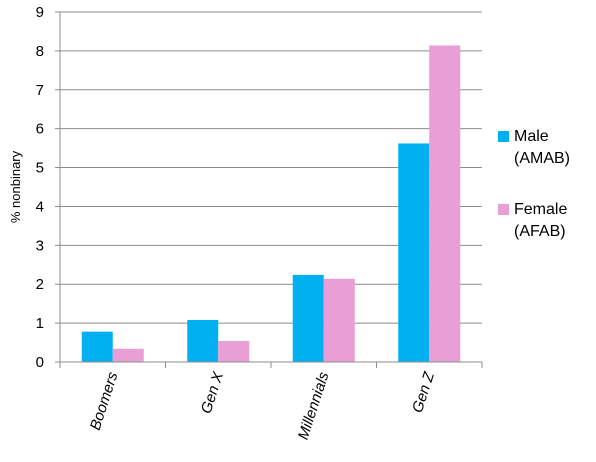  What do you see at coordinates (414, 252) in the screenshot?
I see `bar-gen-z-male` at bounding box center [414, 252].